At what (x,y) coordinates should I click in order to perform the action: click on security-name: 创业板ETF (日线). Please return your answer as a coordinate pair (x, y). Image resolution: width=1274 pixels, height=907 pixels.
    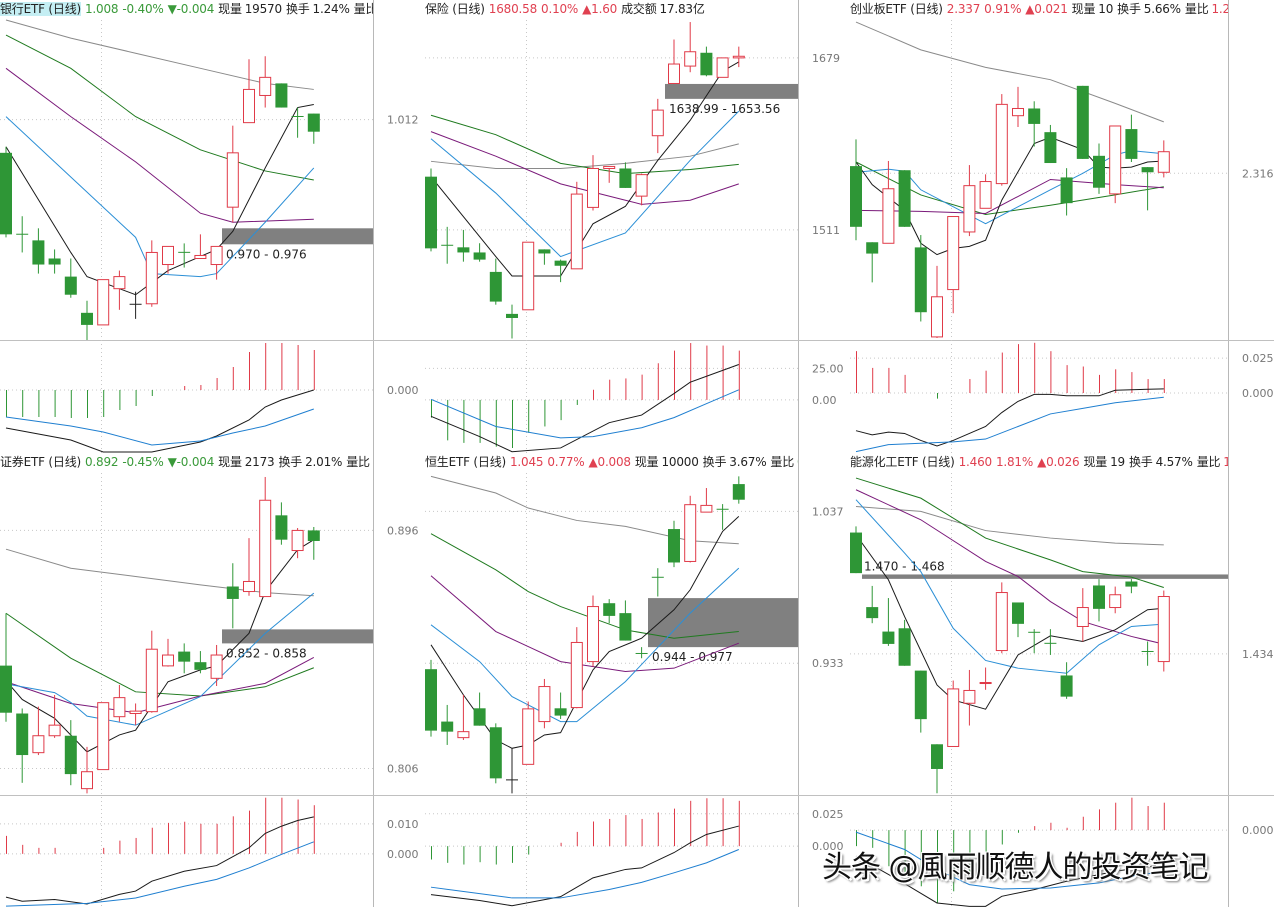
    Looking at the image, I should click on (896, 9).